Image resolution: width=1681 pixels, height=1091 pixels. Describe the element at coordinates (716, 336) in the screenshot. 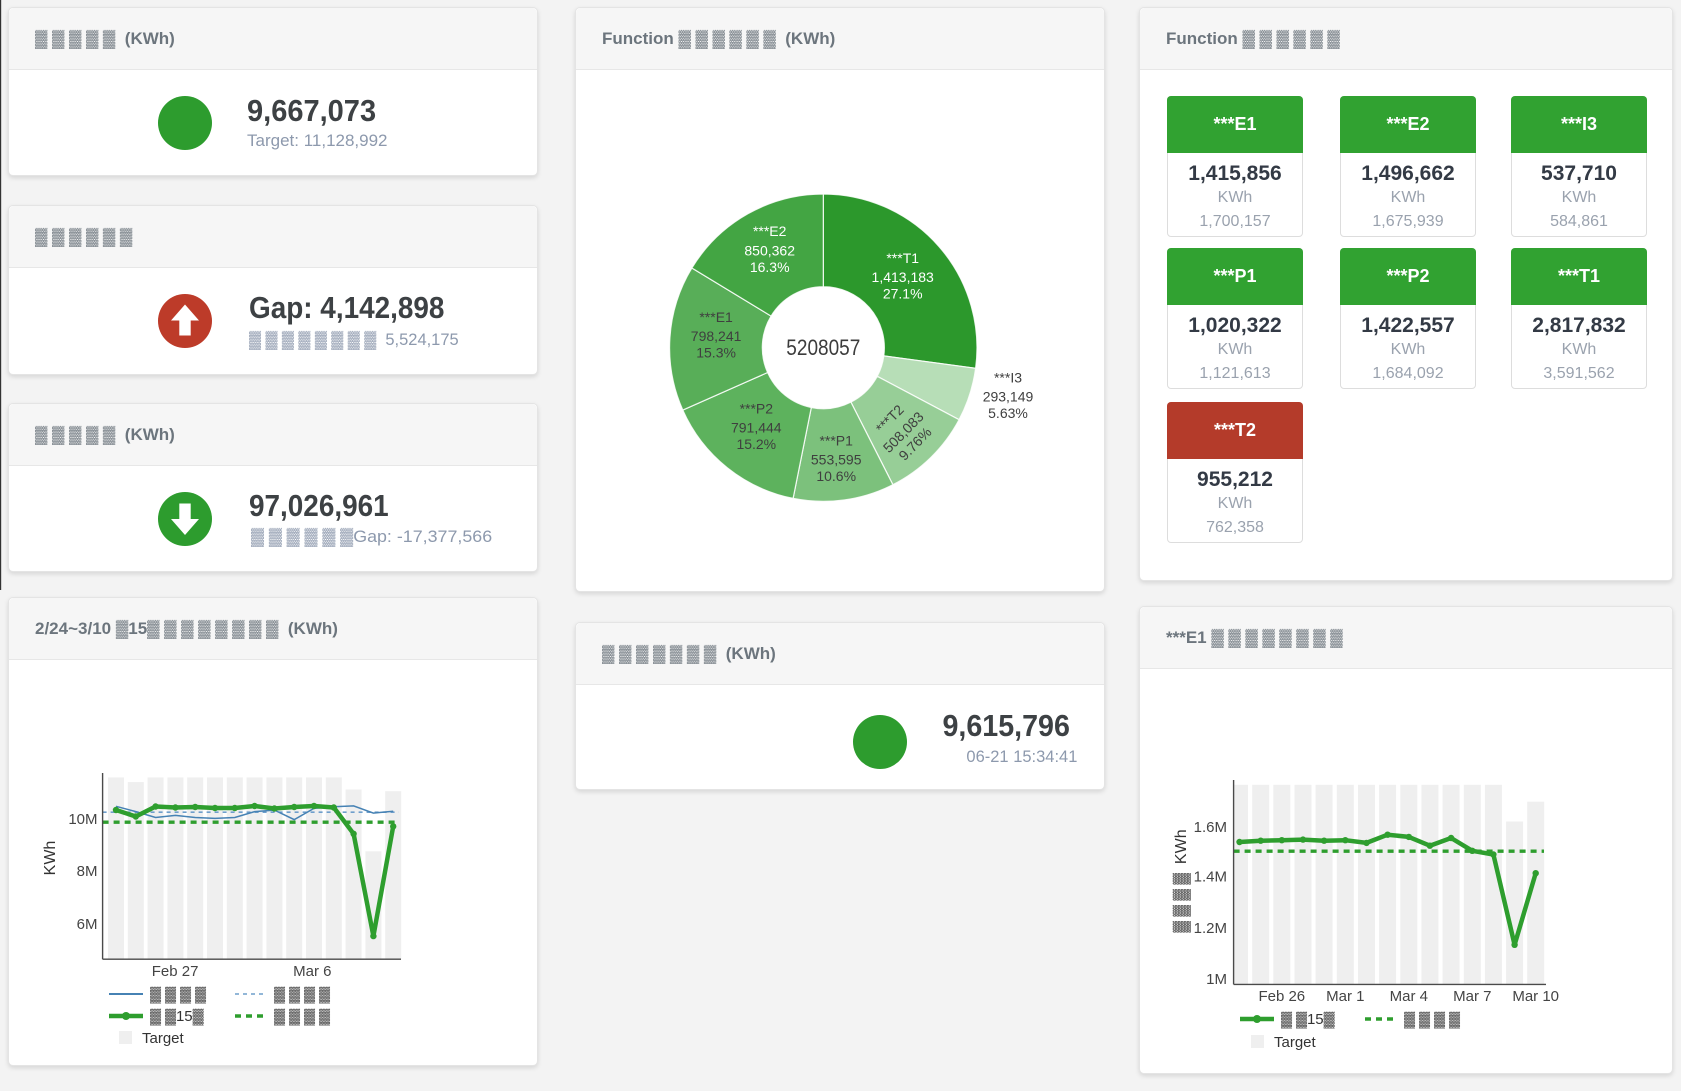

I see `svg-text: 798,241` at that location.